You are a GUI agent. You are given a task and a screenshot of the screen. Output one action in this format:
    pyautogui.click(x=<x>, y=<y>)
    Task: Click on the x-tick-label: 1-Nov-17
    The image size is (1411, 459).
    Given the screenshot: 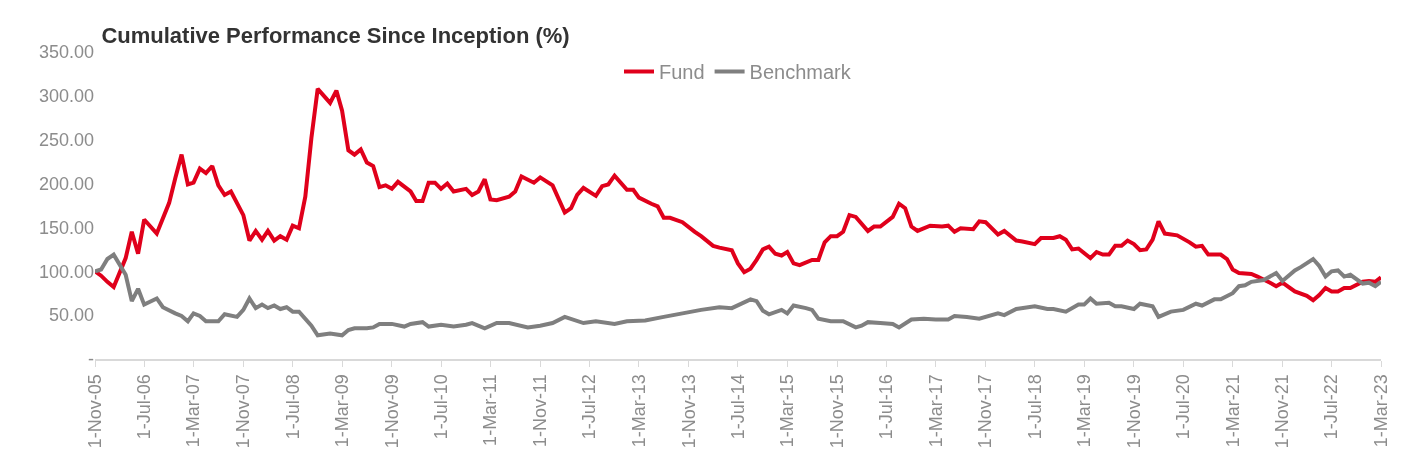 What is the action you would take?
    pyautogui.click(x=985, y=411)
    